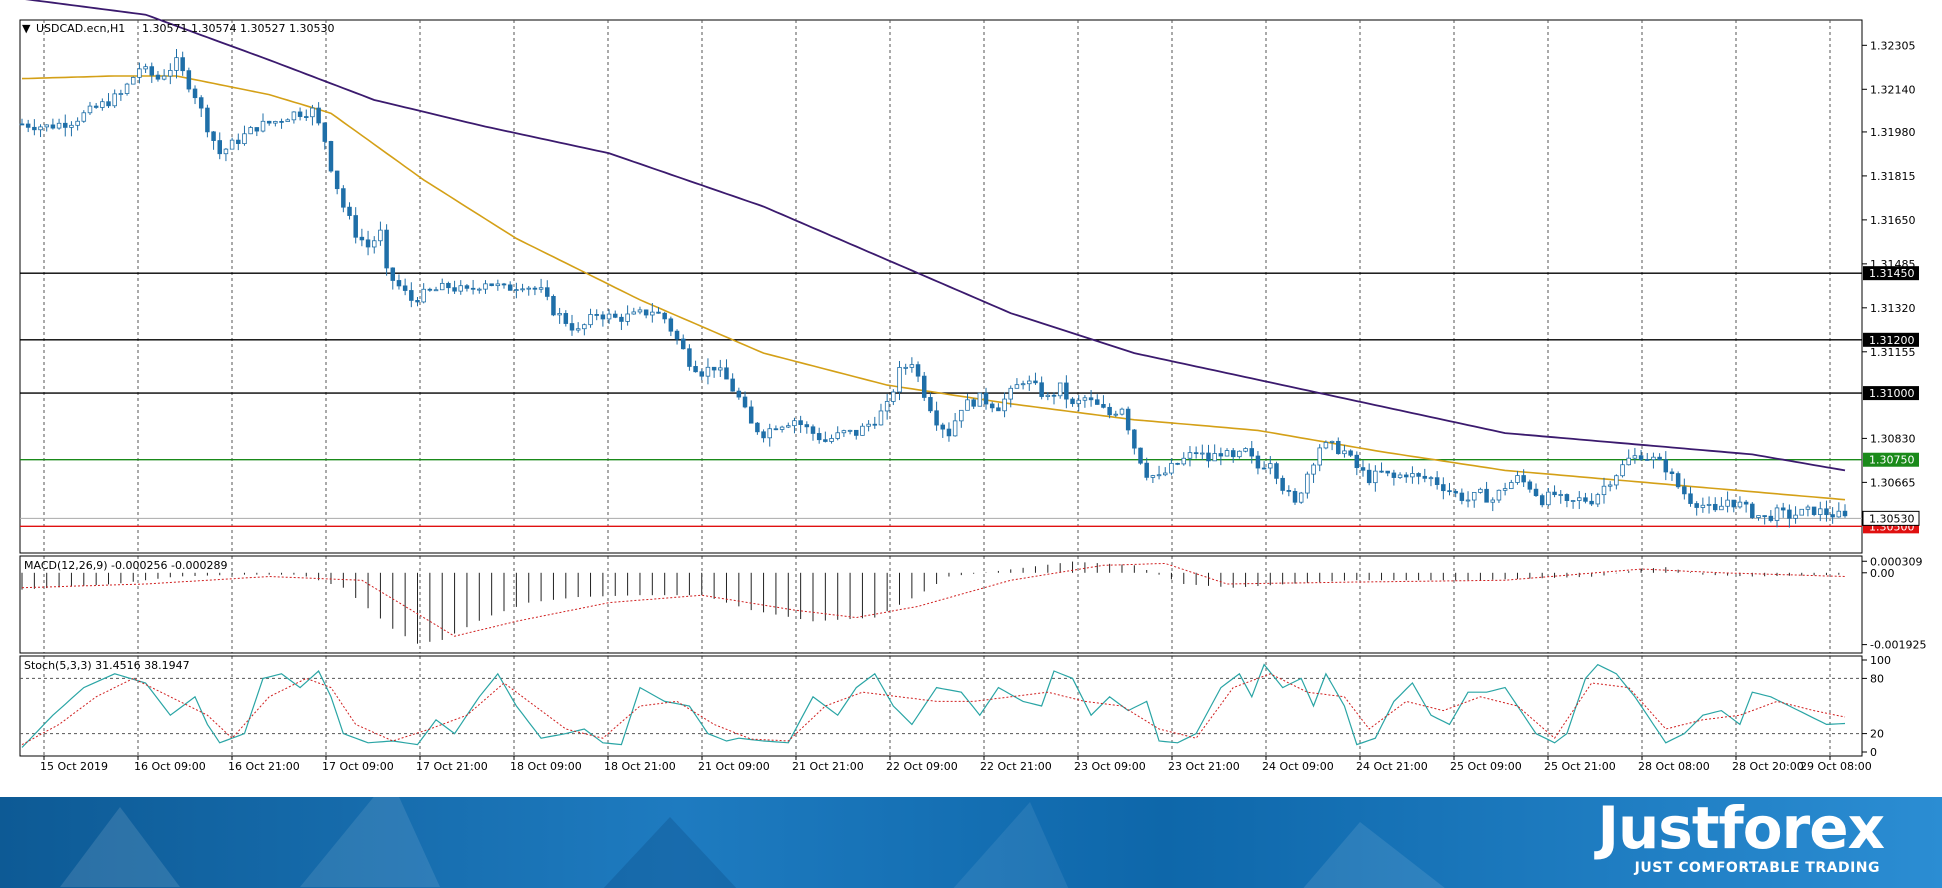 This screenshot has height=888, width=1942. Describe the element at coordinates (546, 766) in the screenshot. I see `x-tick-label: 18 Oct 09:00` at that location.